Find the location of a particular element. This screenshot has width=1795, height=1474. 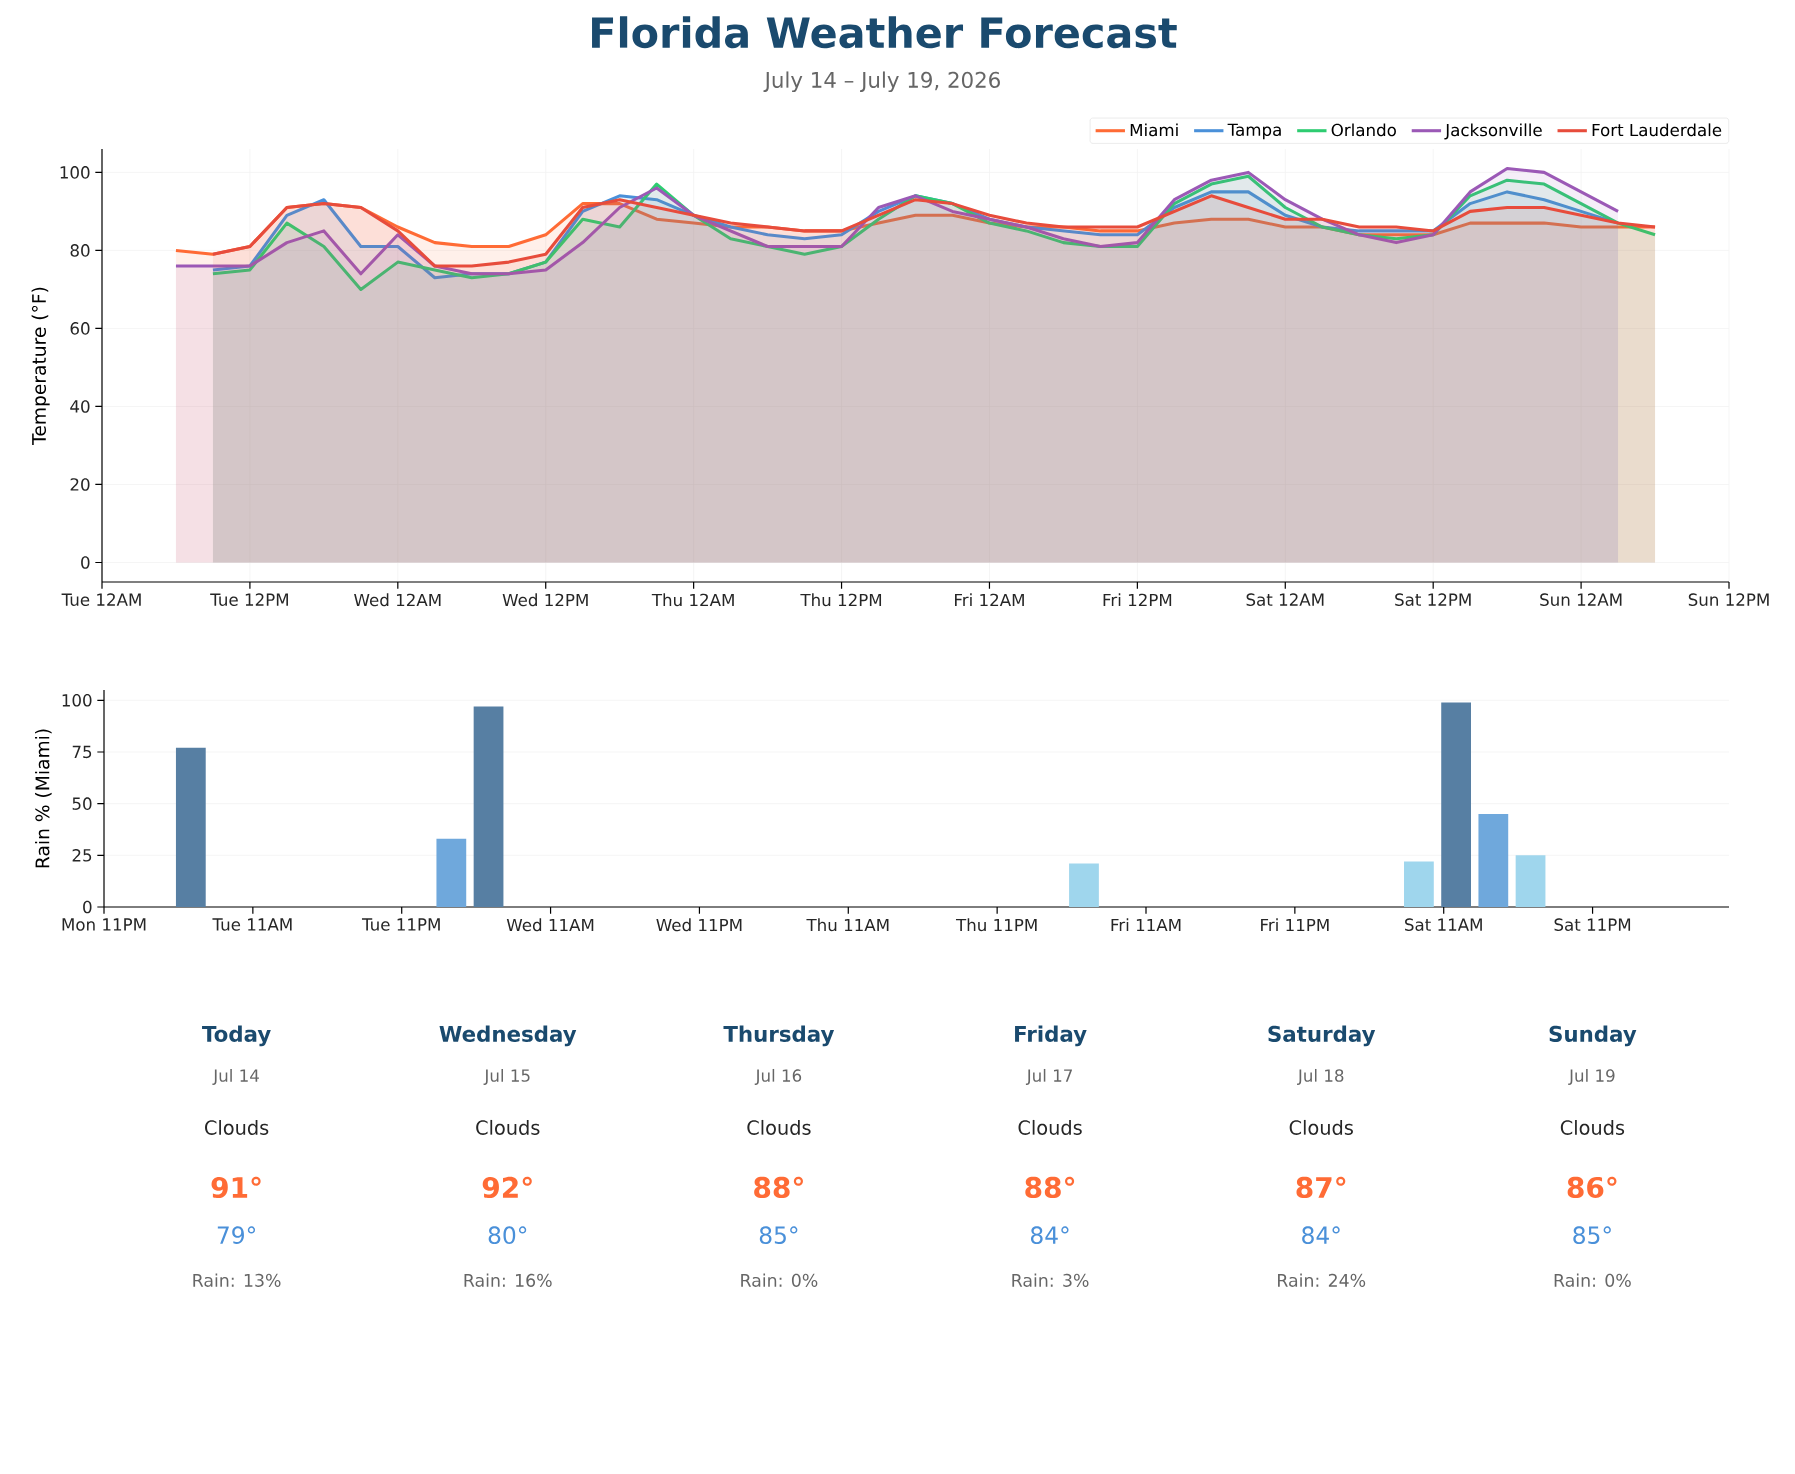

x-tick-label: Sun 12AM is located at coordinates (1581, 599).